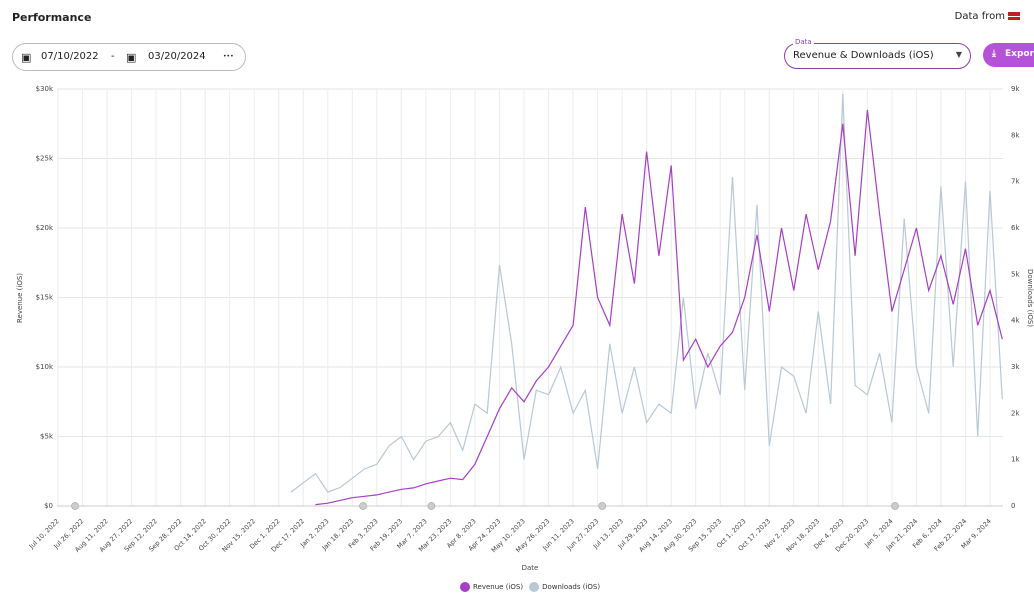 This screenshot has height=594, width=1034. Describe the element at coordinates (70, 56) in the screenshot. I see `start-date: 07/10/2022` at that location.